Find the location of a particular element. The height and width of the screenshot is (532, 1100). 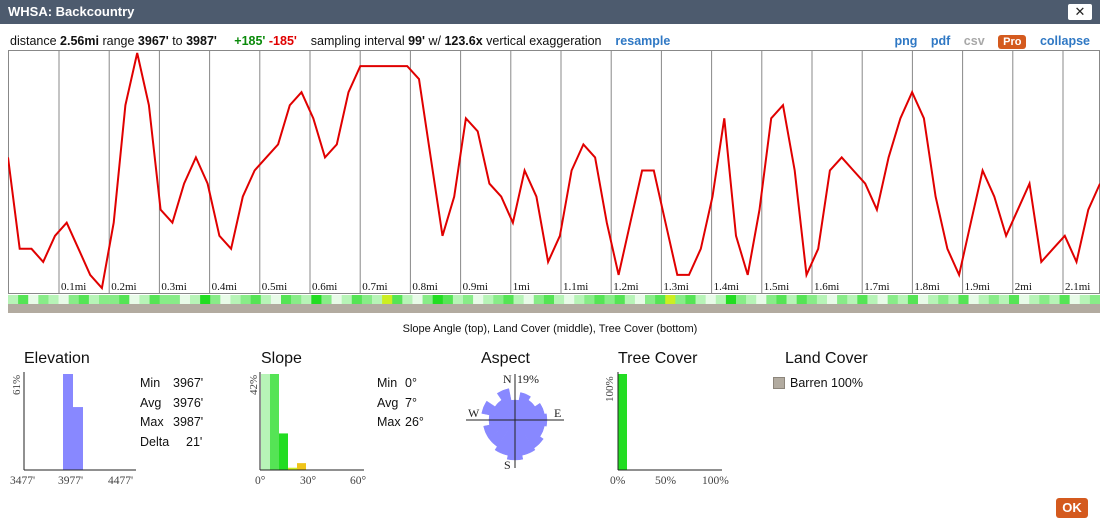

profile-mile-label: 1.8mi is located at coordinates (926, 287).